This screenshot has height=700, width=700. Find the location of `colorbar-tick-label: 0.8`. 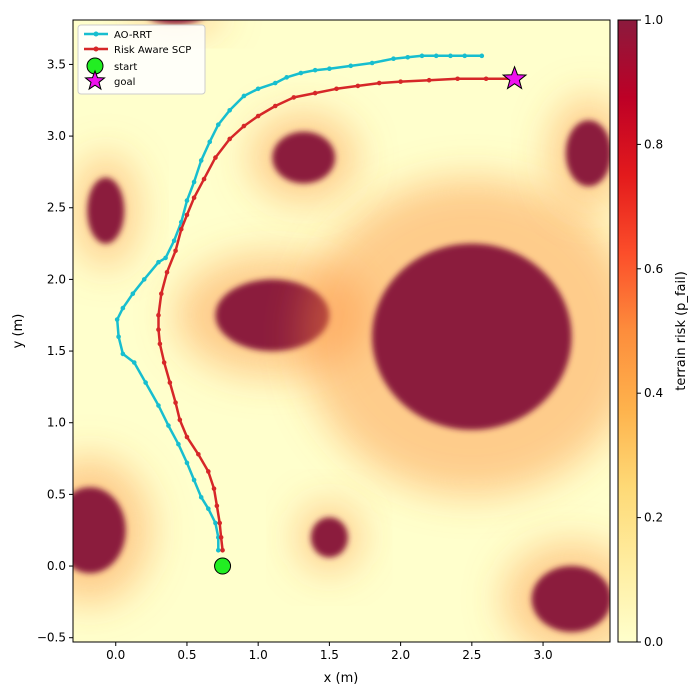

colorbar-tick-label: 0.8 is located at coordinates (653, 144).